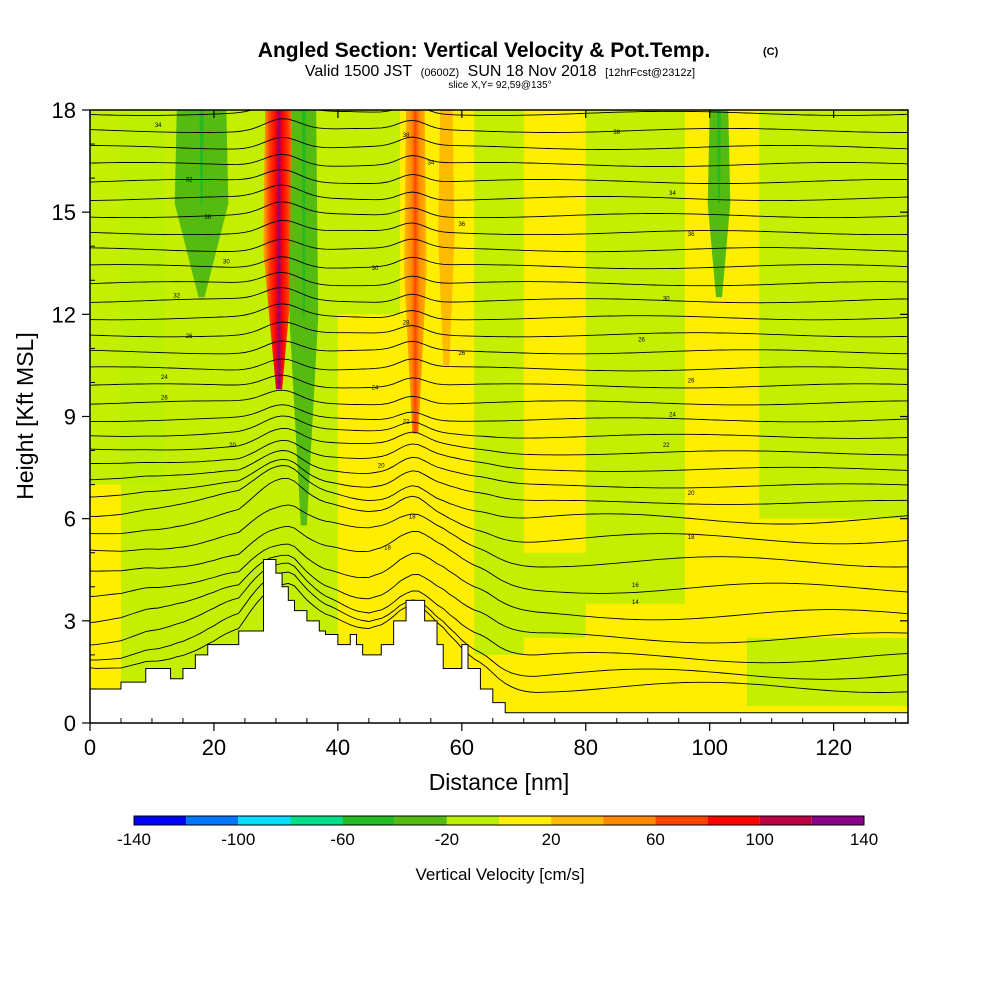 The image size is (1000, 1000). I want to click on contour-label: 28, so click(406, 324).